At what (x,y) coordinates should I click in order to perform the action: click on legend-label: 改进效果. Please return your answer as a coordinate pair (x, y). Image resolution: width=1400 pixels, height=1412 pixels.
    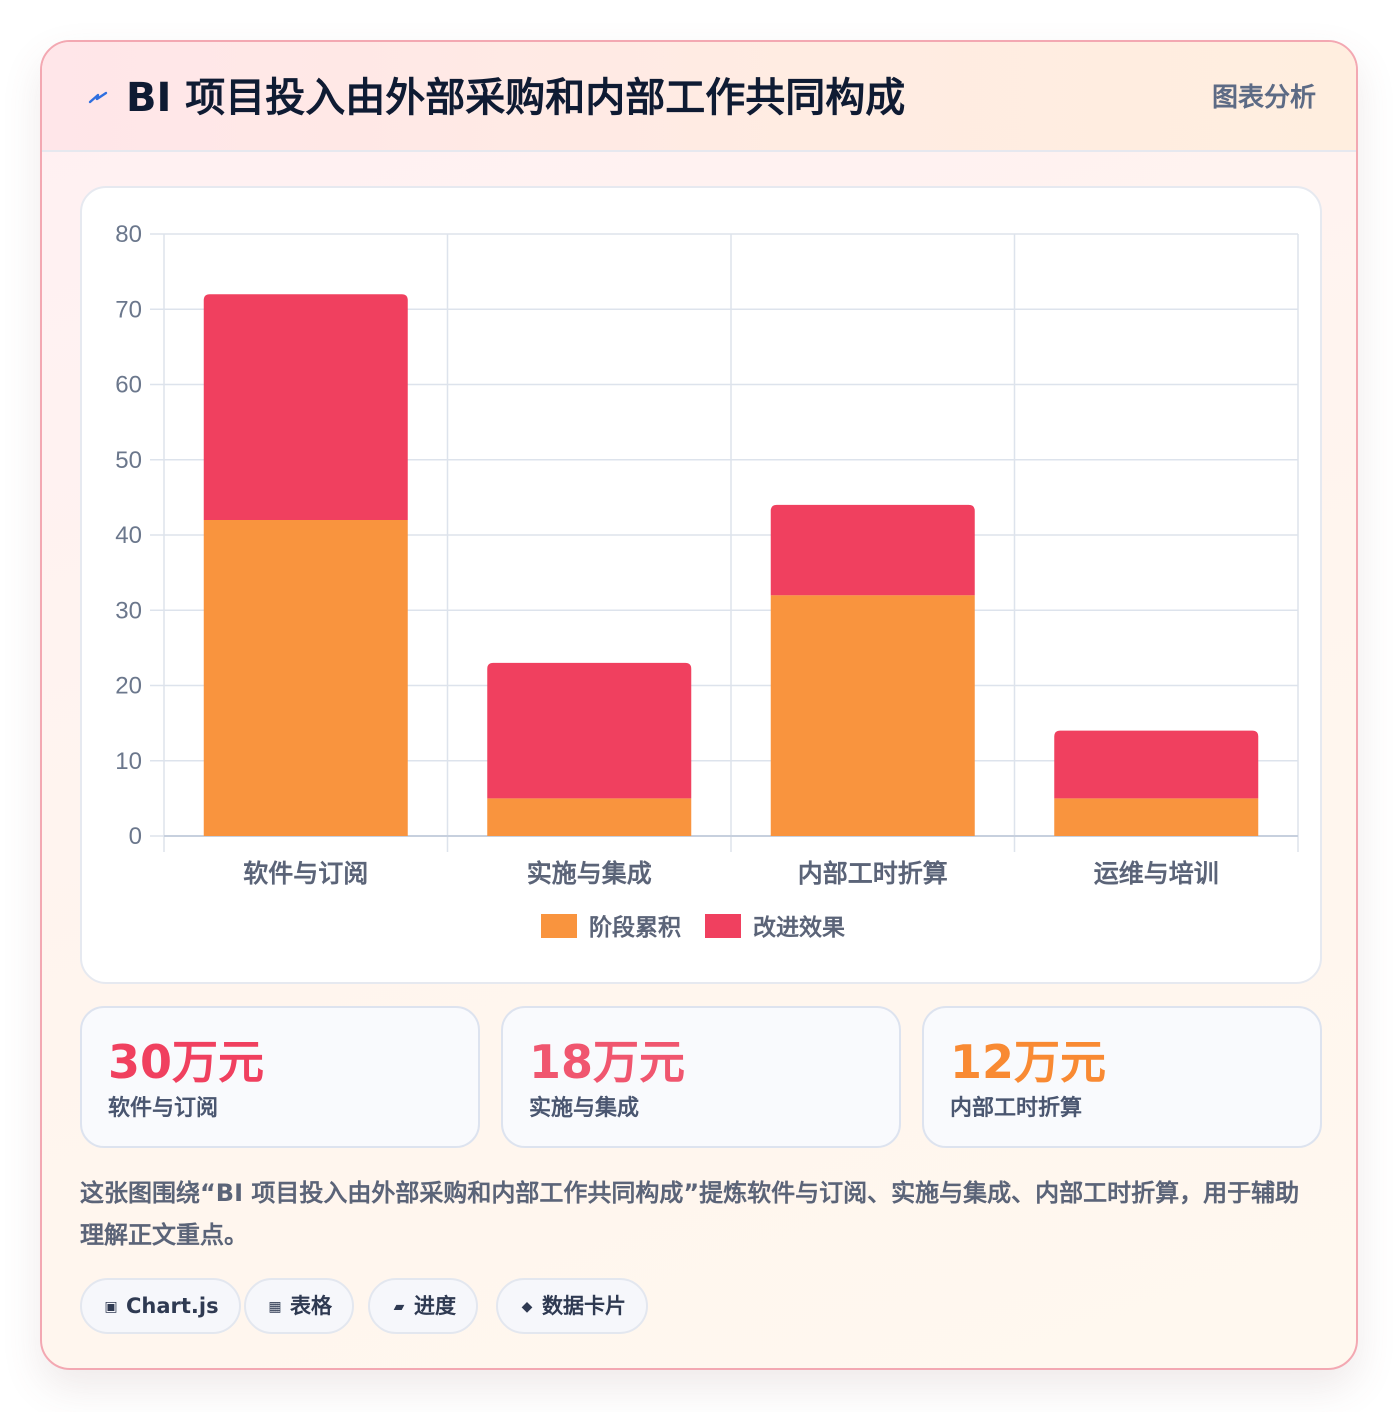
    Looking at the image, I should click on (799, 927).